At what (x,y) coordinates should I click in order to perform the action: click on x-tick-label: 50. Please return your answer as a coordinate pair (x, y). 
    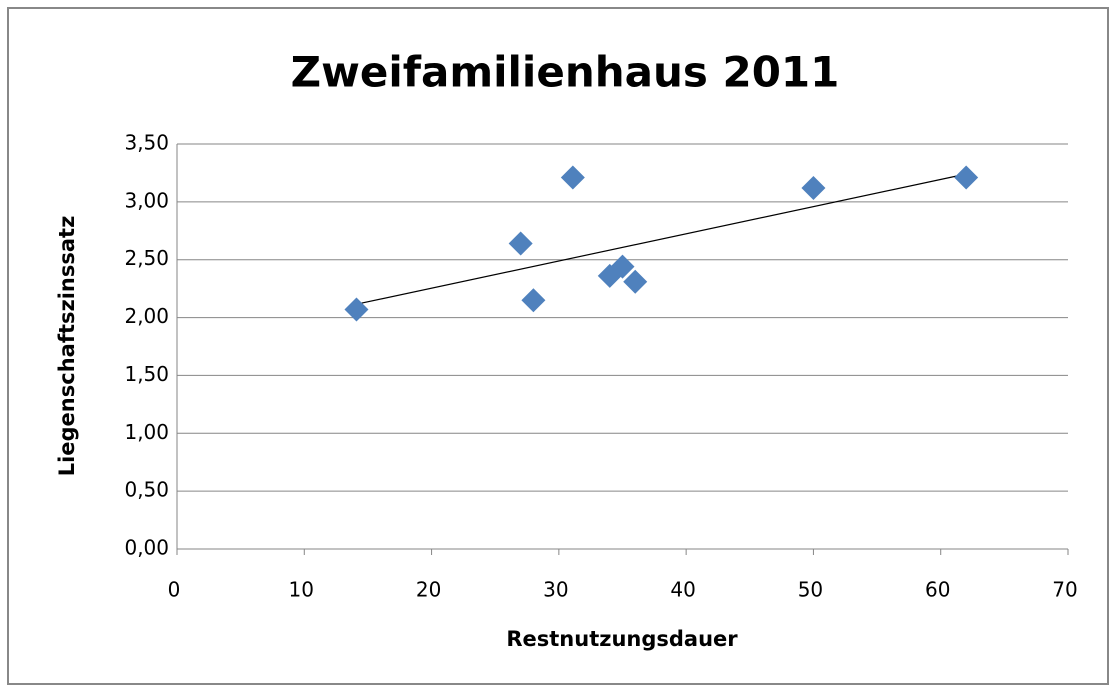
    Looking at the image, I should click on (810, 590).